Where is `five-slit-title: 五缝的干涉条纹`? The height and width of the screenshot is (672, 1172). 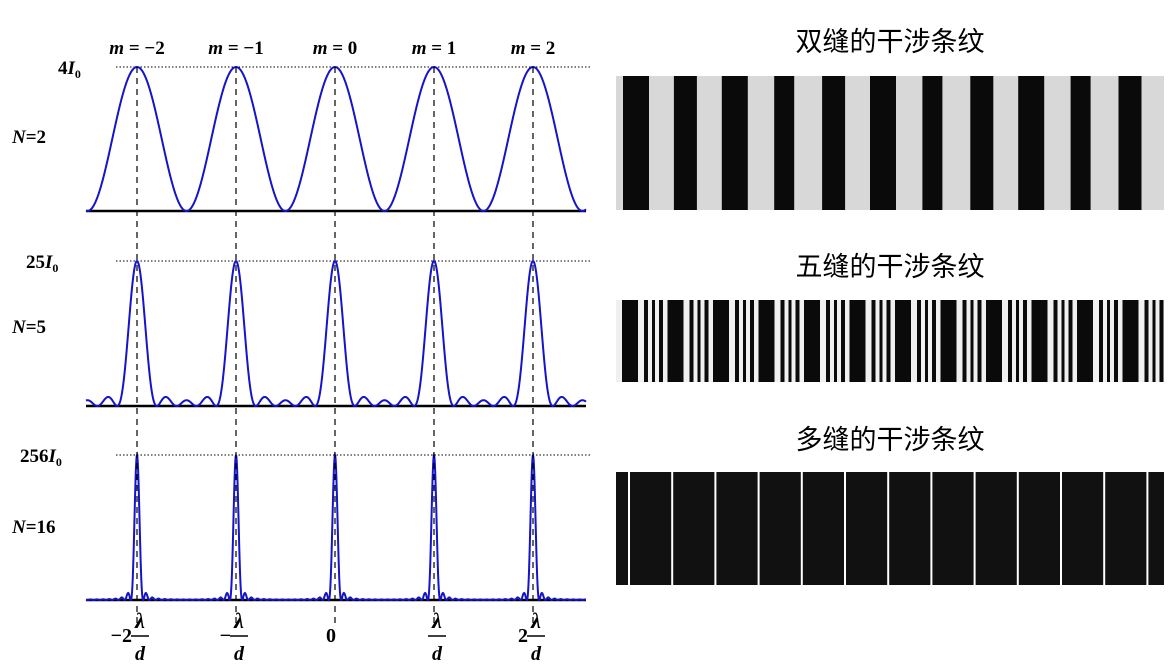 five-slit-title: 五缝的干涉条纹 is located at coordinates (890, 267).